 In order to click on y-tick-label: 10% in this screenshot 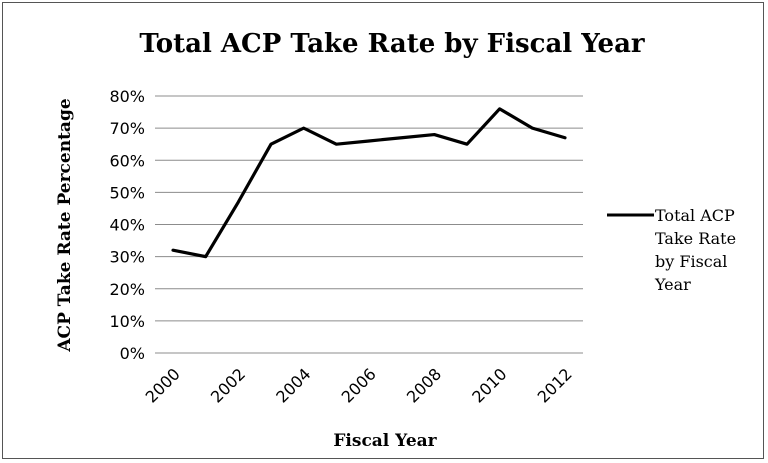, I will do `click(127, 321)`.